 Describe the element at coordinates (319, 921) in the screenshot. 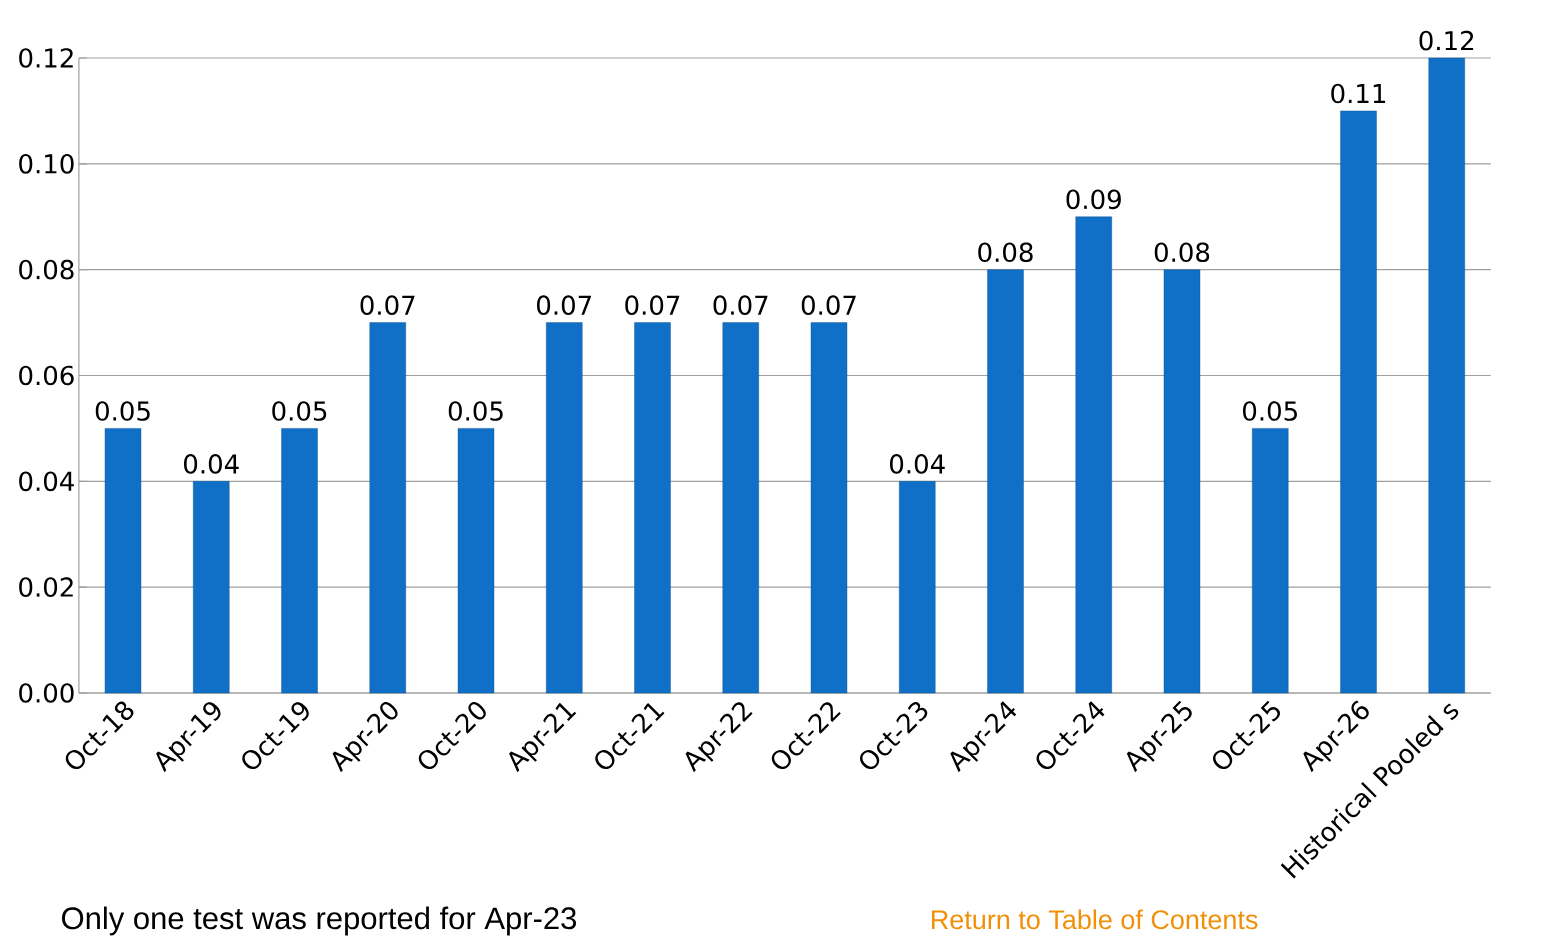

I see `text: Only one test was reported for Apr-23` at that location.